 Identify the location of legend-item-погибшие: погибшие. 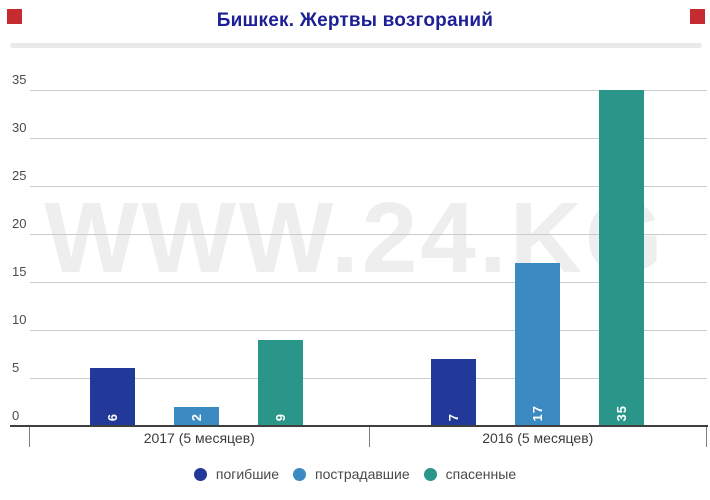
(236, 474).